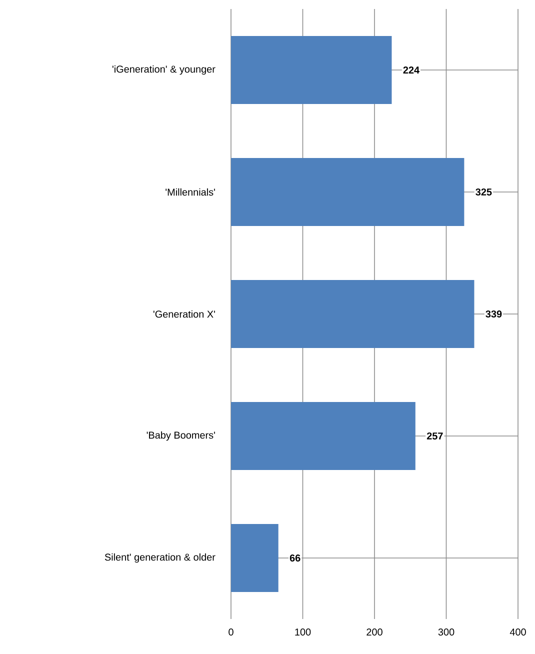 Image resolution: width=535 pixels, height=654 pixels. What do you see at coordinates (374, 632) in the screenshot?
I see `x-tick-label: 200` at bounding box center [374, 632].